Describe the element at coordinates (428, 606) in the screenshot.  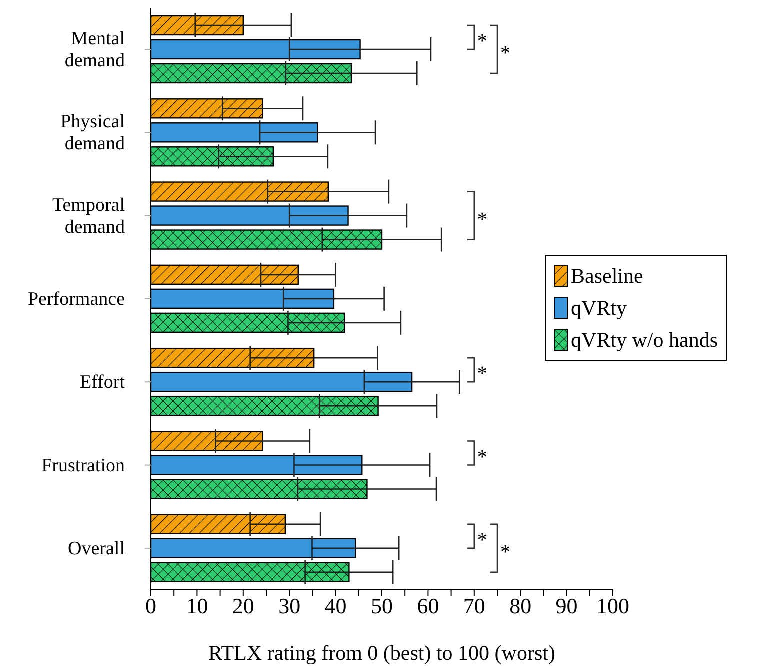
I see `x-tick-label: 60` at that location.